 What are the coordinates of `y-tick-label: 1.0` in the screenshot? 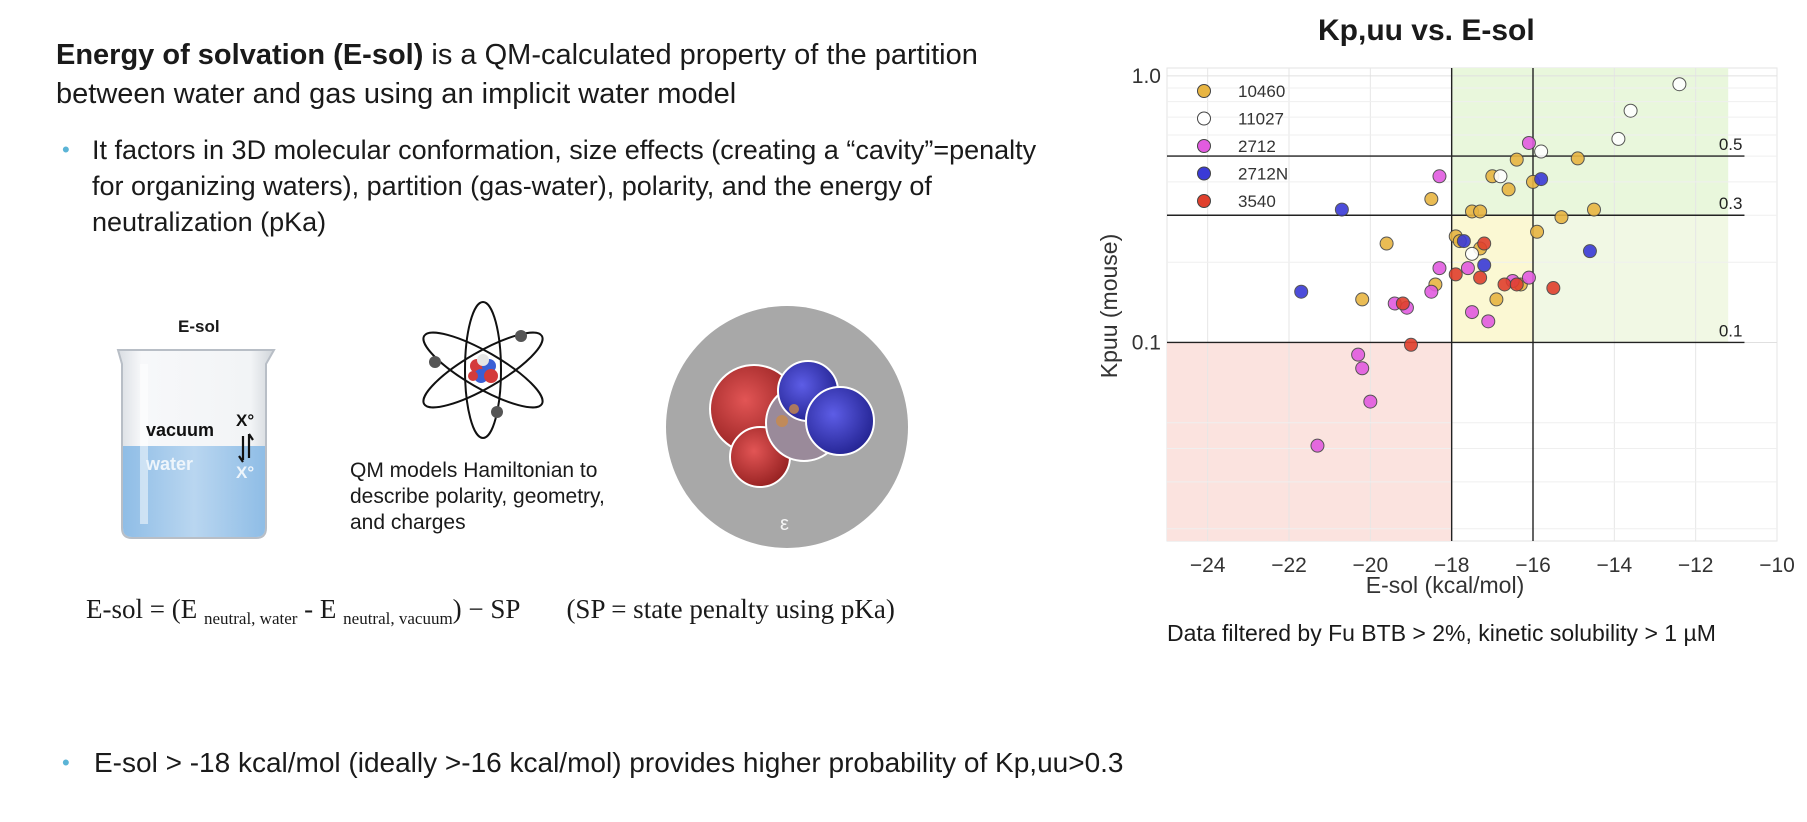 It's located at (1146, 76).